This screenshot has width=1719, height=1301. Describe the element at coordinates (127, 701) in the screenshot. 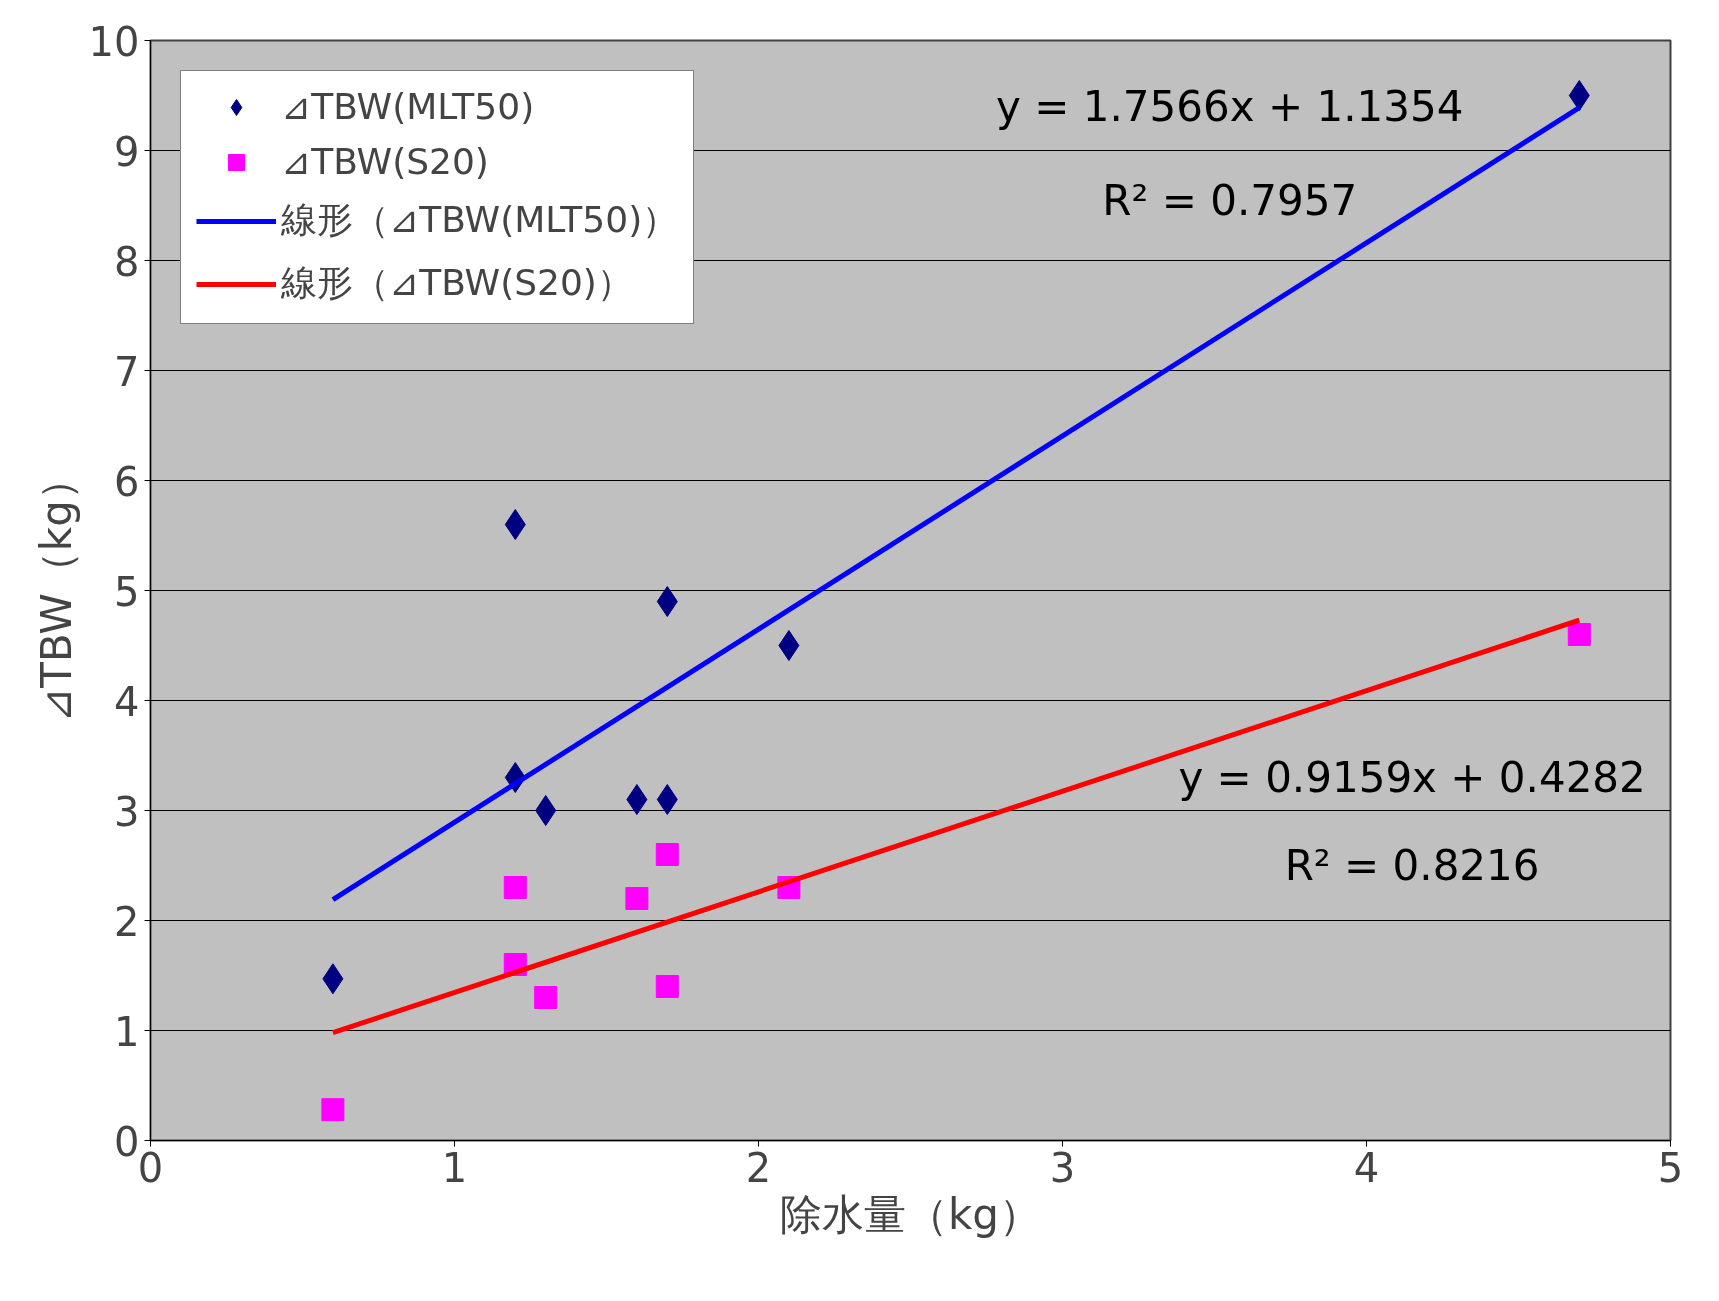

I see `y-tick-label: 4` at that location.